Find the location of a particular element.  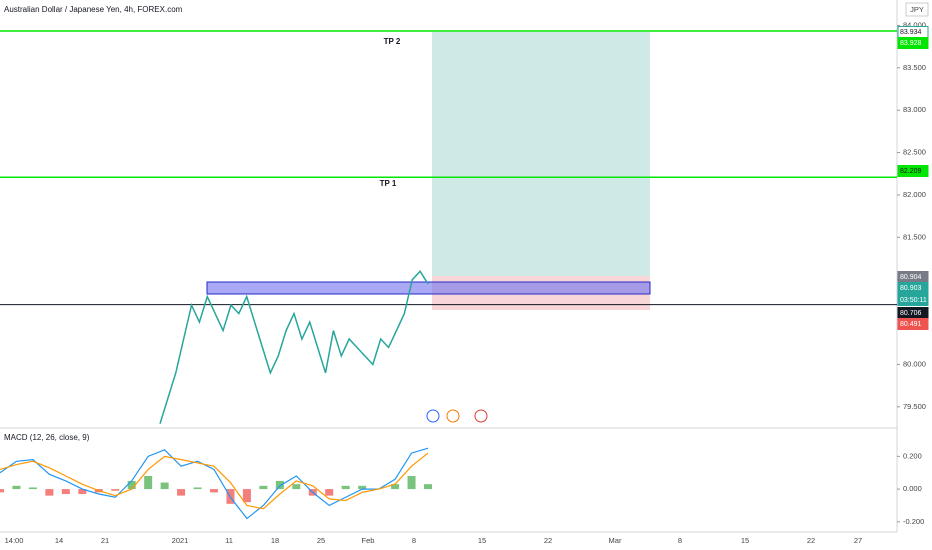

price-tag-label: 03:50:11 is located at coordinates (913, 300).